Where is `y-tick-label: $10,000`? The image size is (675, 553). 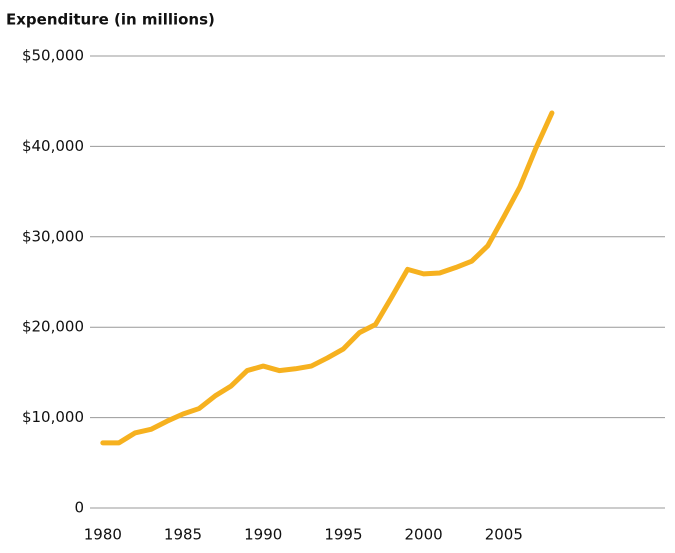
y-tick-label: $10,000 is located at coordinates (53, 417).